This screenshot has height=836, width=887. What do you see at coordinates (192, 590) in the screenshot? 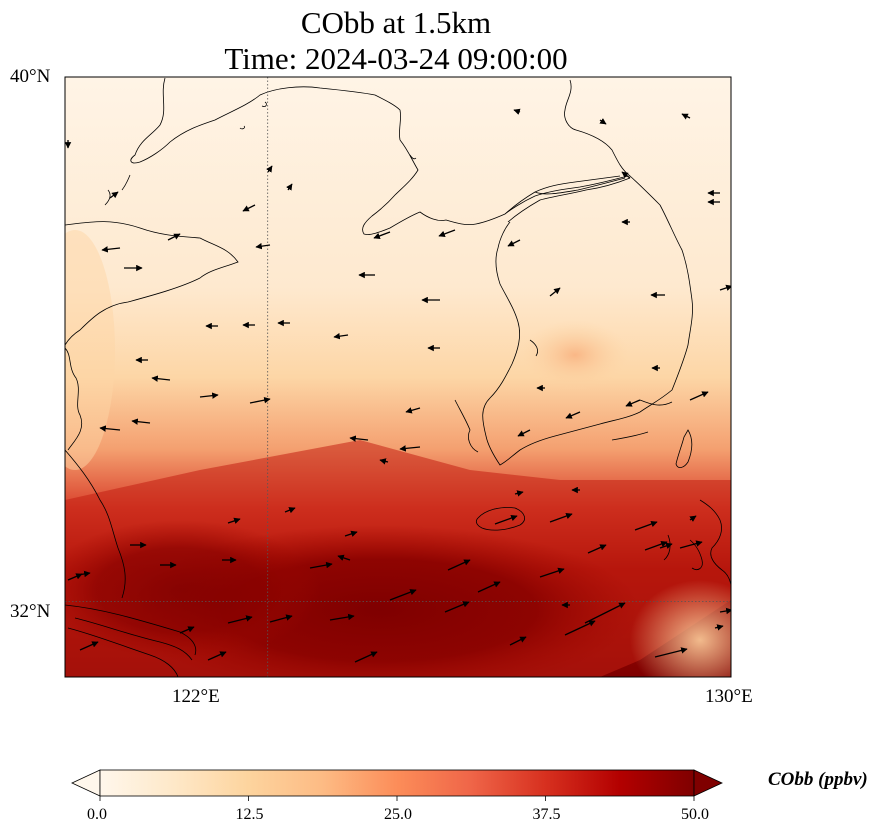
I see `cobb-plume-core-west` at bounding box center [192, 590].